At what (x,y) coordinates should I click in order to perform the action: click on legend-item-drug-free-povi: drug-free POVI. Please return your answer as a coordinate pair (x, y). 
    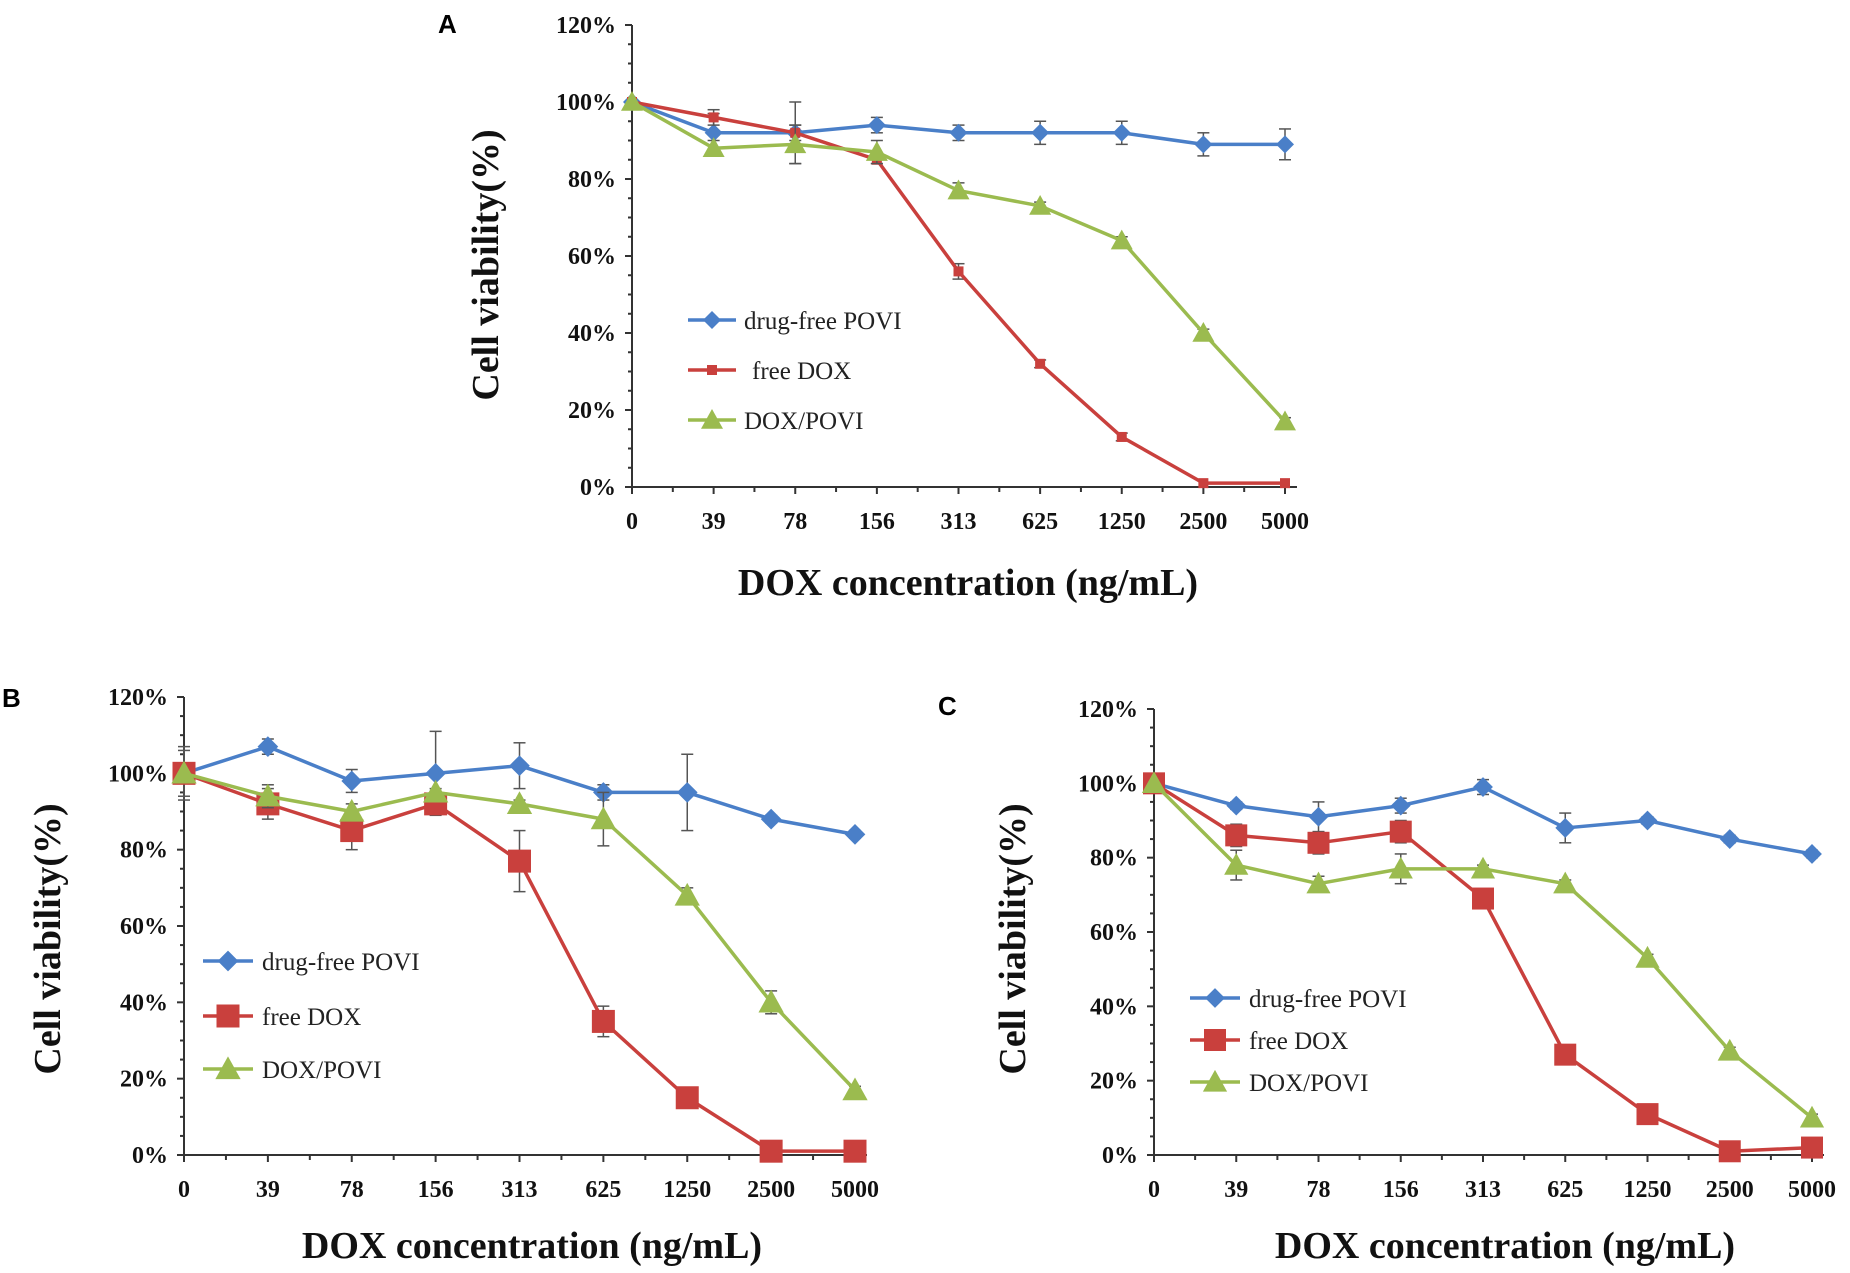
    Looking at the image, I should click on (795, 321).